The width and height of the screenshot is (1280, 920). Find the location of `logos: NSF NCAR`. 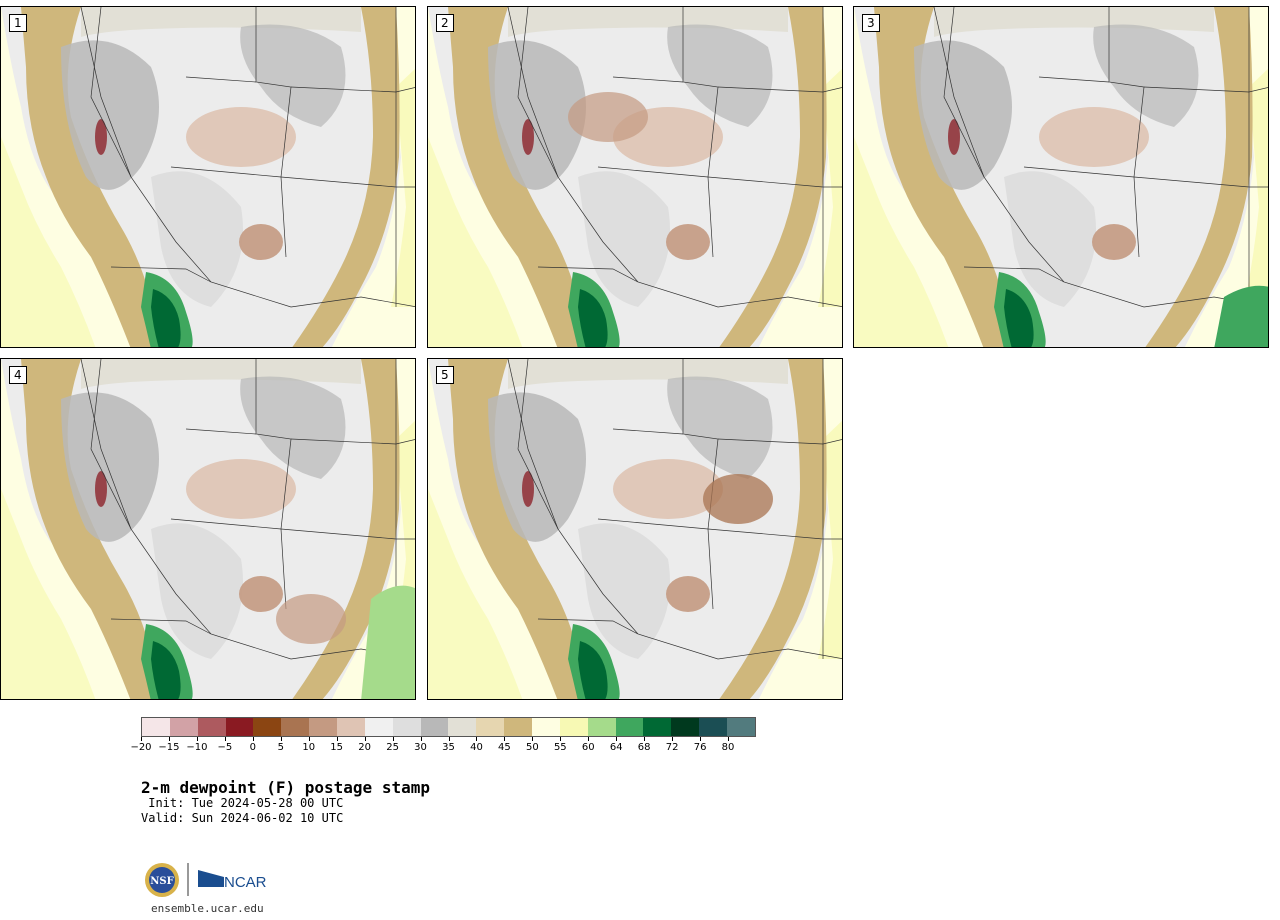

logos: NSF NCAR is located at coordinates (206, 880).